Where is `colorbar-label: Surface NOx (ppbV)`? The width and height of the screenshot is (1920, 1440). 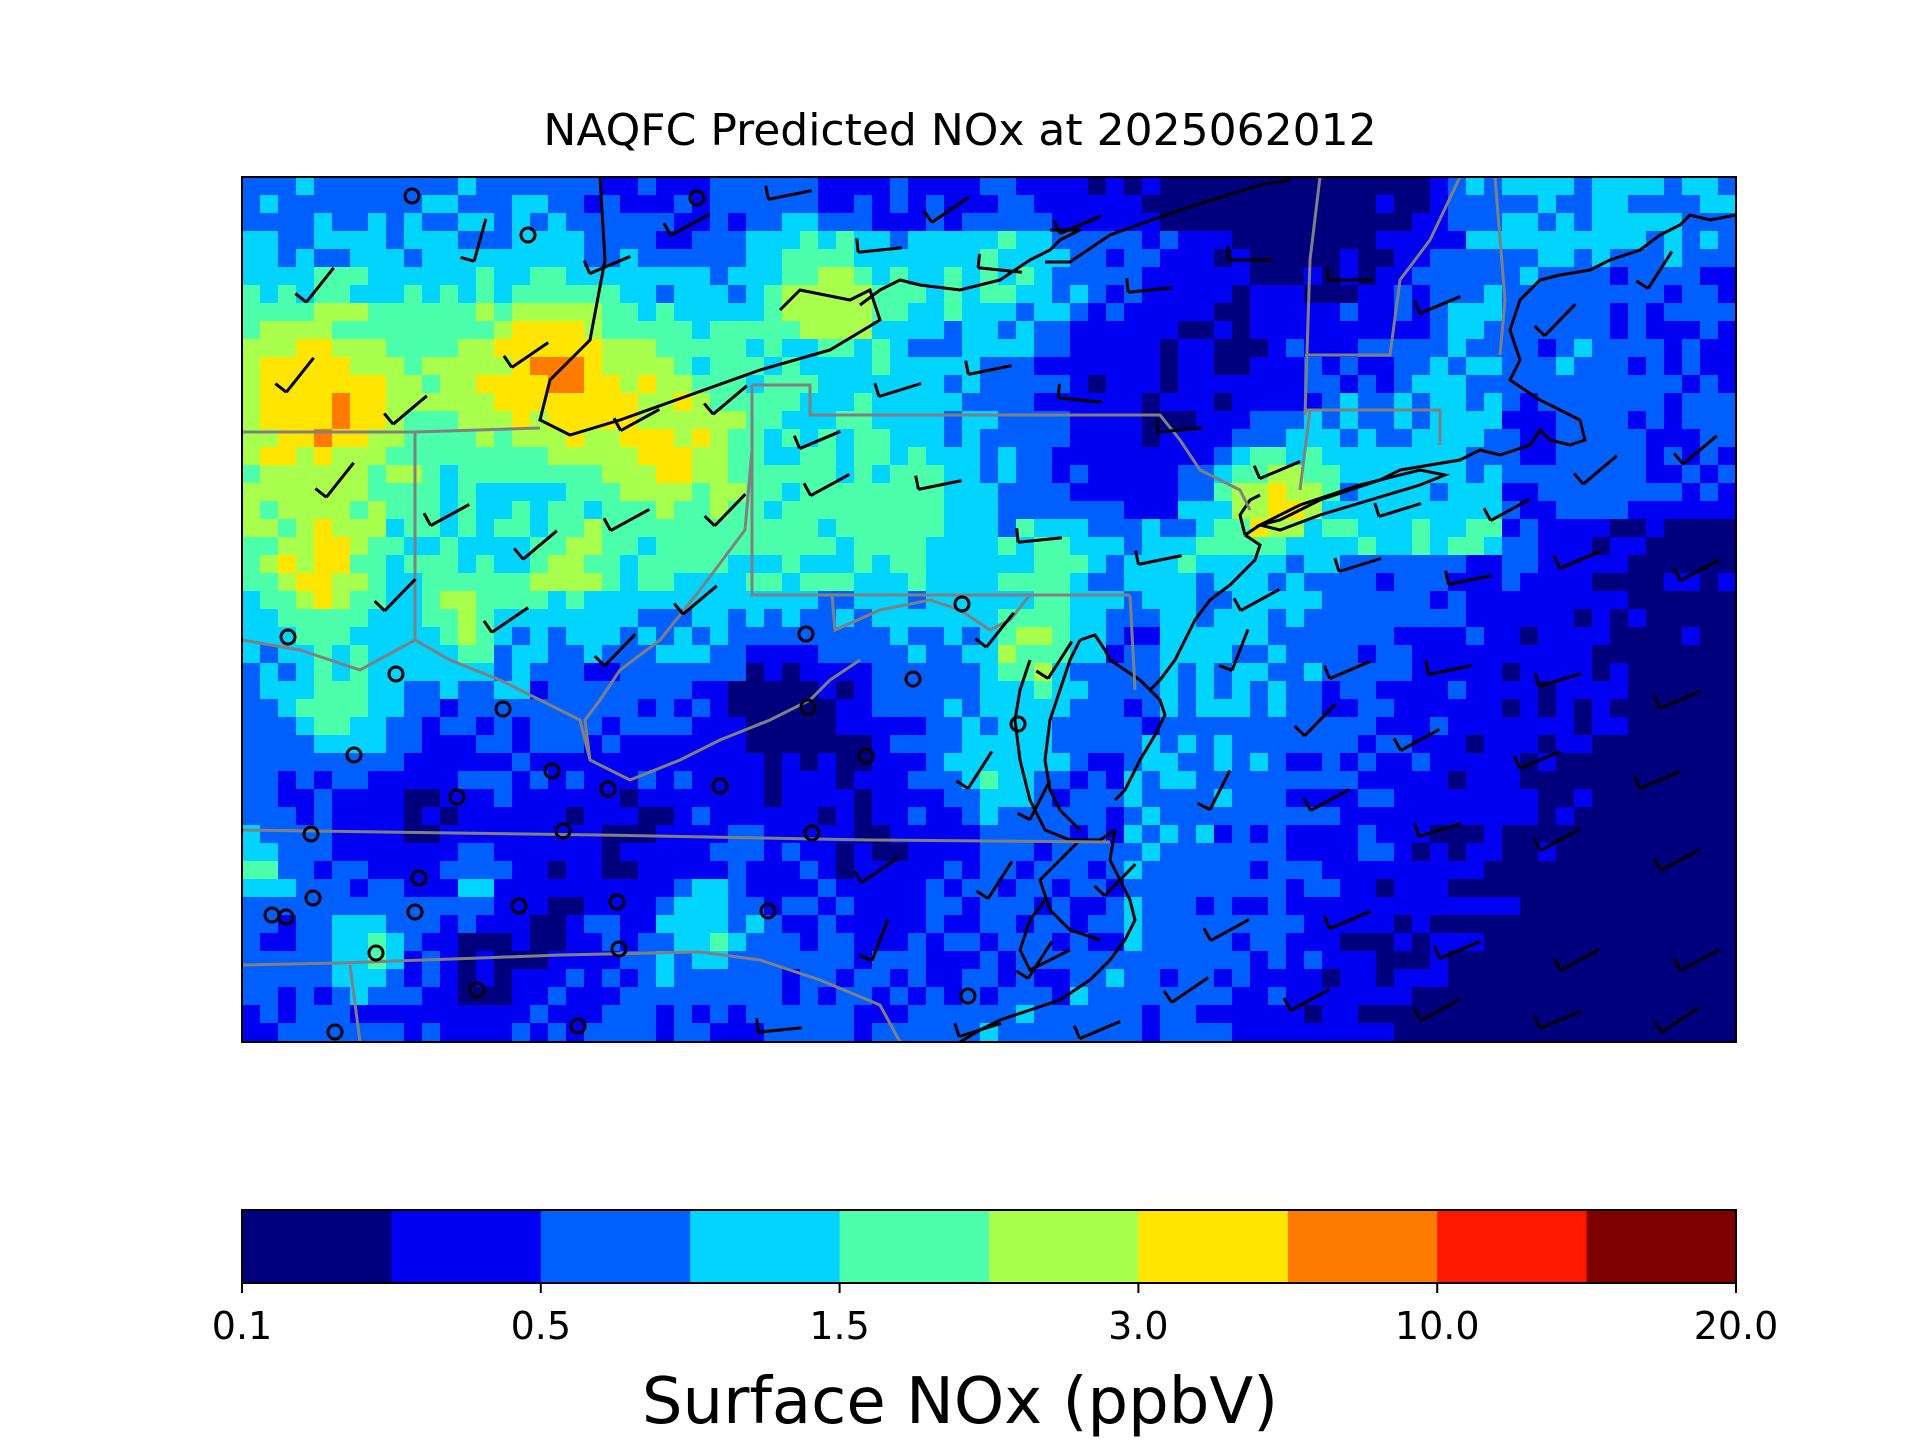 colorbar-label: Surface NOx (ppbV) is located at coordinates (960, 1402).